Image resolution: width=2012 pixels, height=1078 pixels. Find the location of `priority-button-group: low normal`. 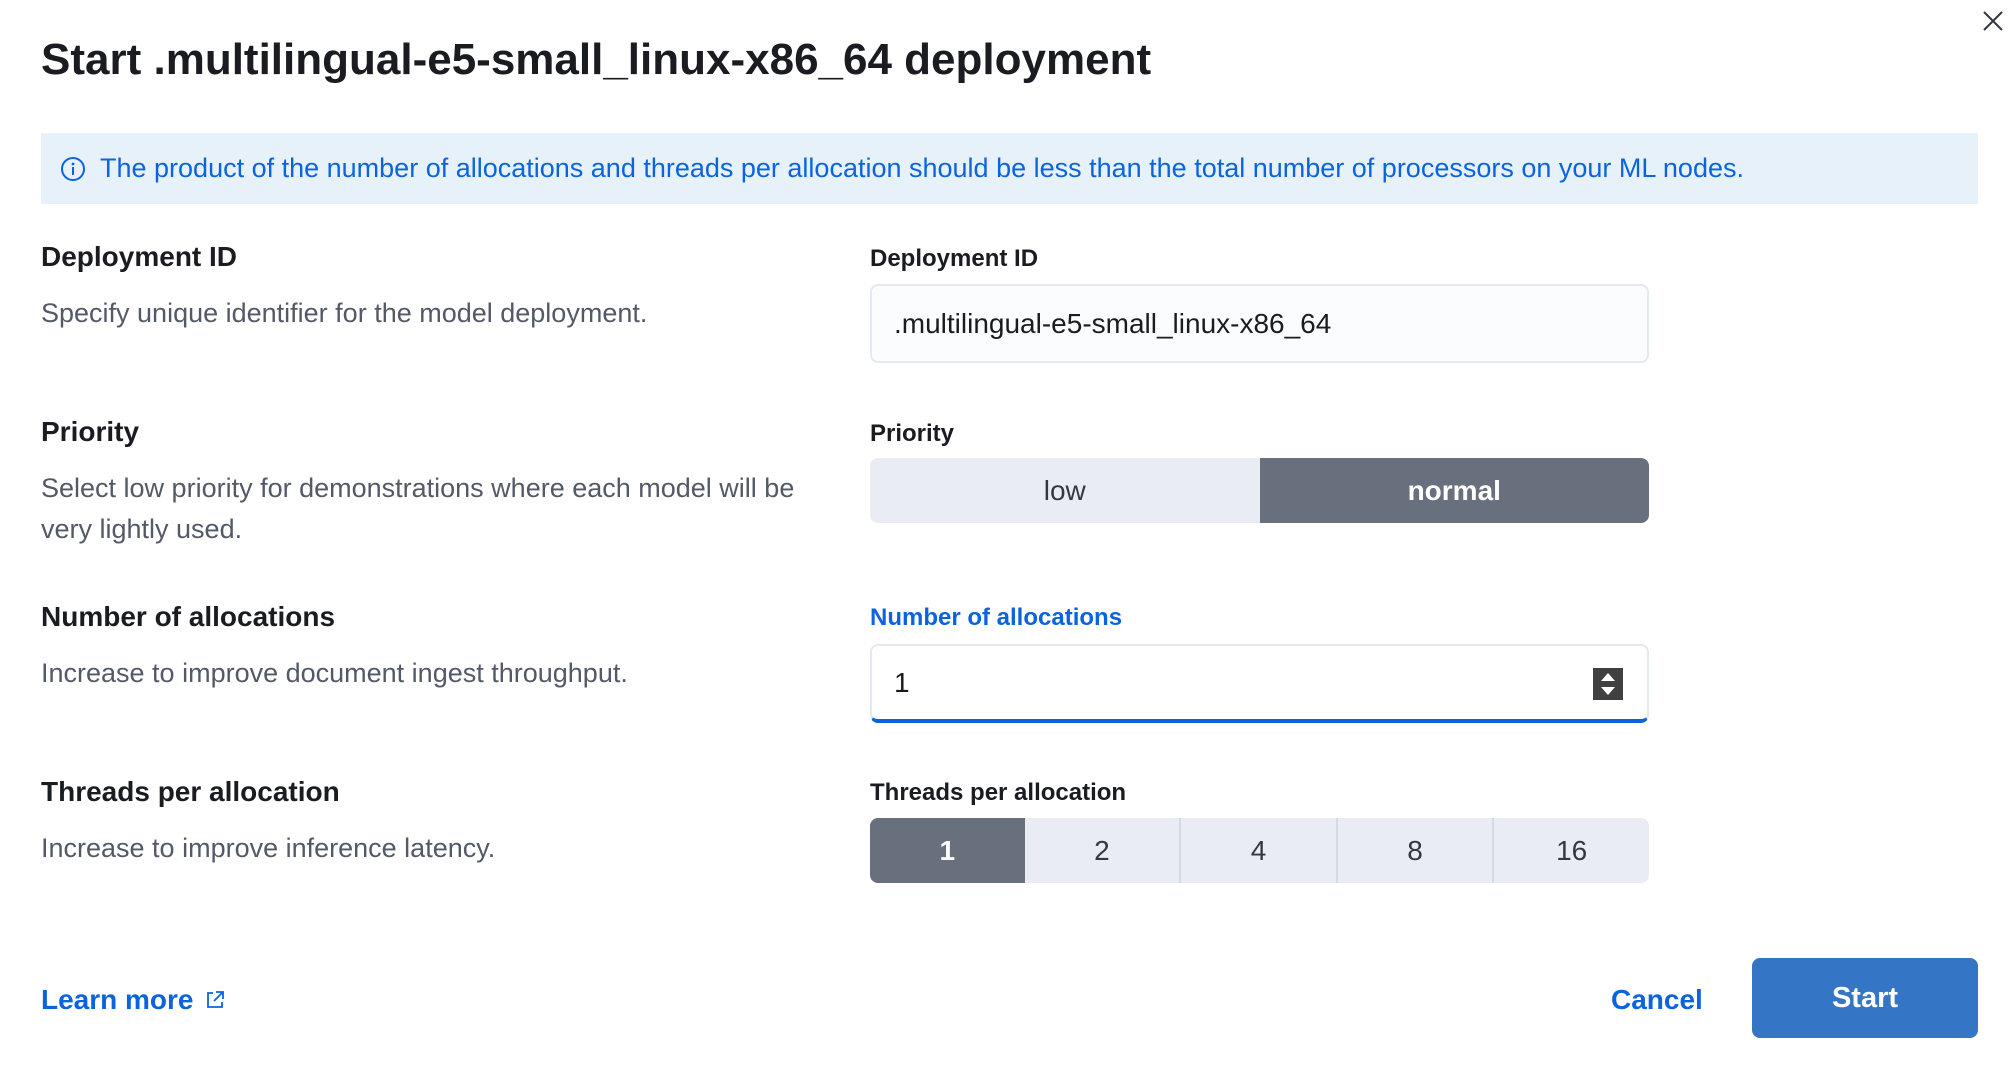

priority-button-group: low normal is located at coordinates (1259, 490).